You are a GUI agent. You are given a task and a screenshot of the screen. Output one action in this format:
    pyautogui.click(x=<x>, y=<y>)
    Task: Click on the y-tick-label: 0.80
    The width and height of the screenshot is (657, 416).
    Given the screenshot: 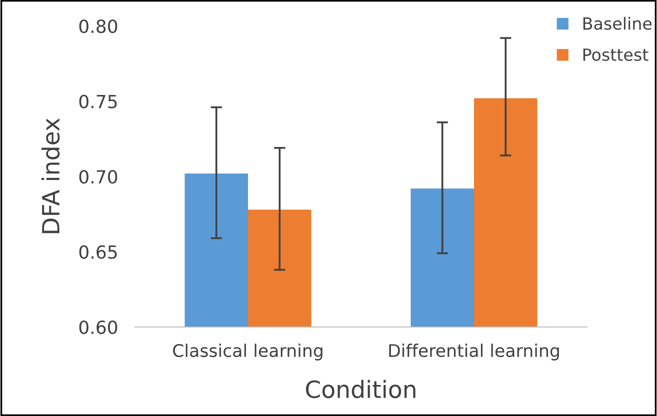 What is the action you would take?
    pyautogui.click(x=98, y=26)
    